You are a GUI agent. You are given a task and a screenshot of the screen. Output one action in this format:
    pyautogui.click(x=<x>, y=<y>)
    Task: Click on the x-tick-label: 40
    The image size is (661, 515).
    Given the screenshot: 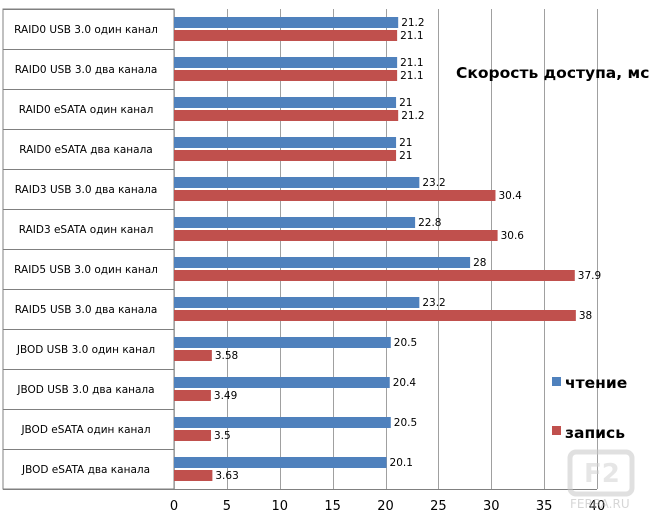 What is the action you would take?
    pyautogui.click(x=597, y=506)
    